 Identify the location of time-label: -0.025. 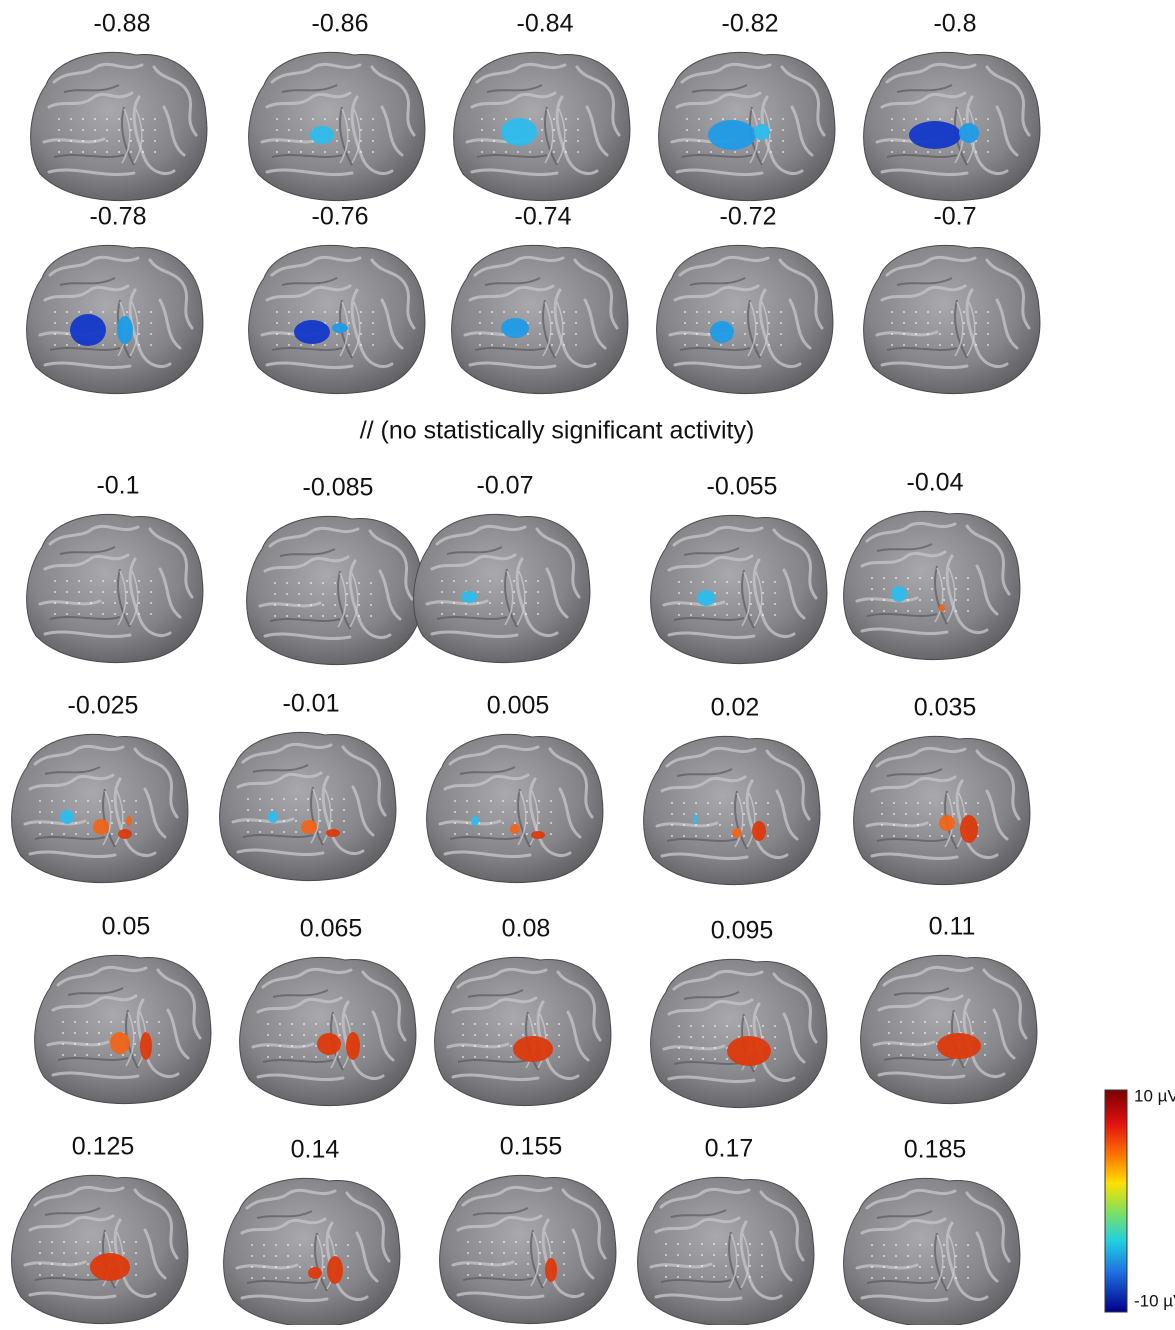
(103, 706).